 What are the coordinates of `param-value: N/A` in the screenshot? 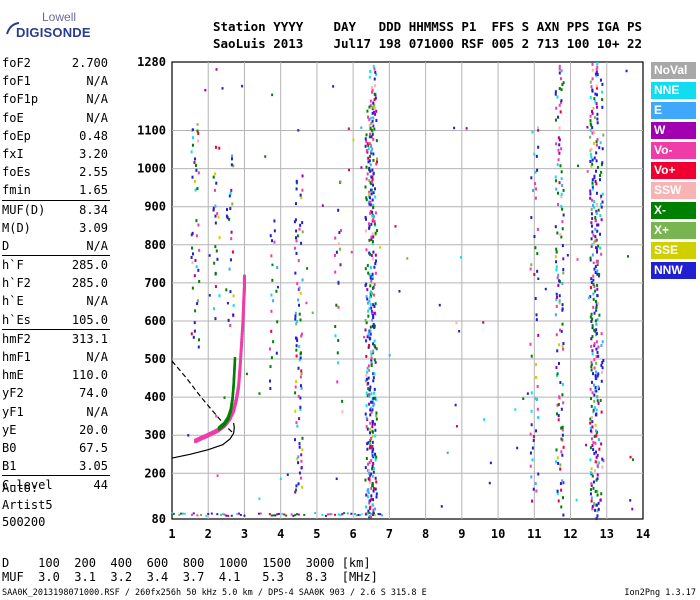 It's located at (97, 81).